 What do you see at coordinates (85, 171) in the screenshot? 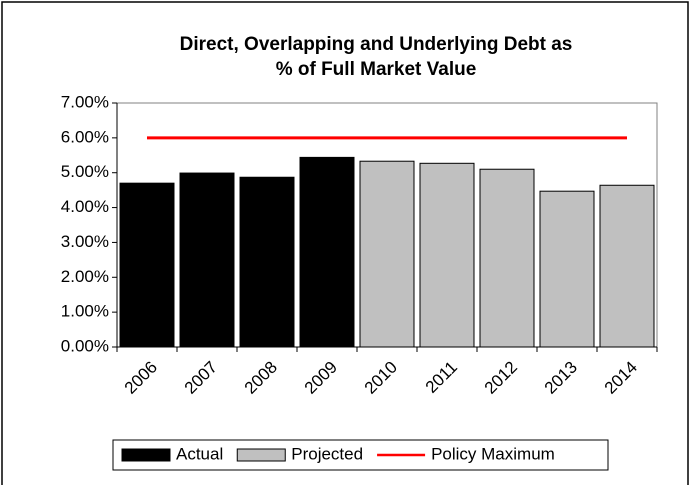
I see `y-tick-label: 5.00%` at bounding box center [85, 171].